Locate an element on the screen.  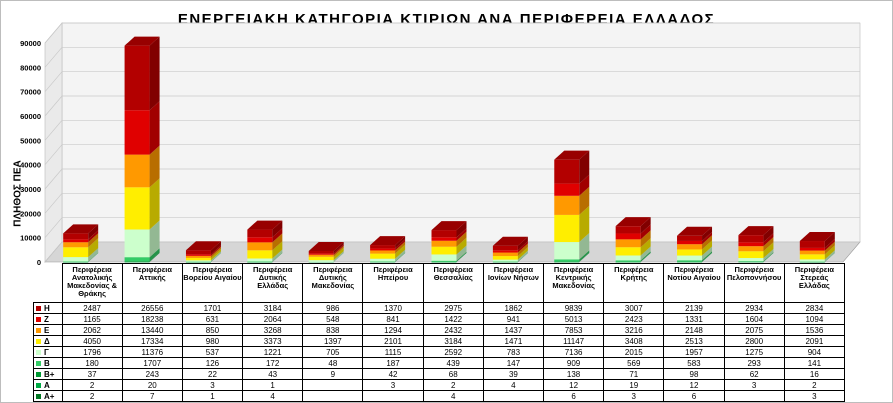
legend-key: Η is located at coordinates (48, 308).